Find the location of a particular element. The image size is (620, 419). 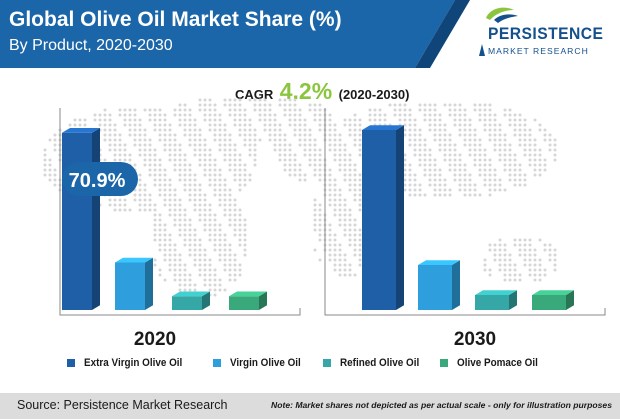

legend-label: Virgin Olive Oil is located at coordinates (265, 363).